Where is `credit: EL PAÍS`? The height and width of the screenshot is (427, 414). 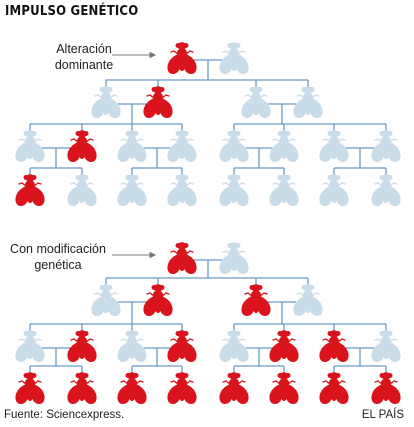 credit: EL PAÍS is located at coordinates (382, 415).